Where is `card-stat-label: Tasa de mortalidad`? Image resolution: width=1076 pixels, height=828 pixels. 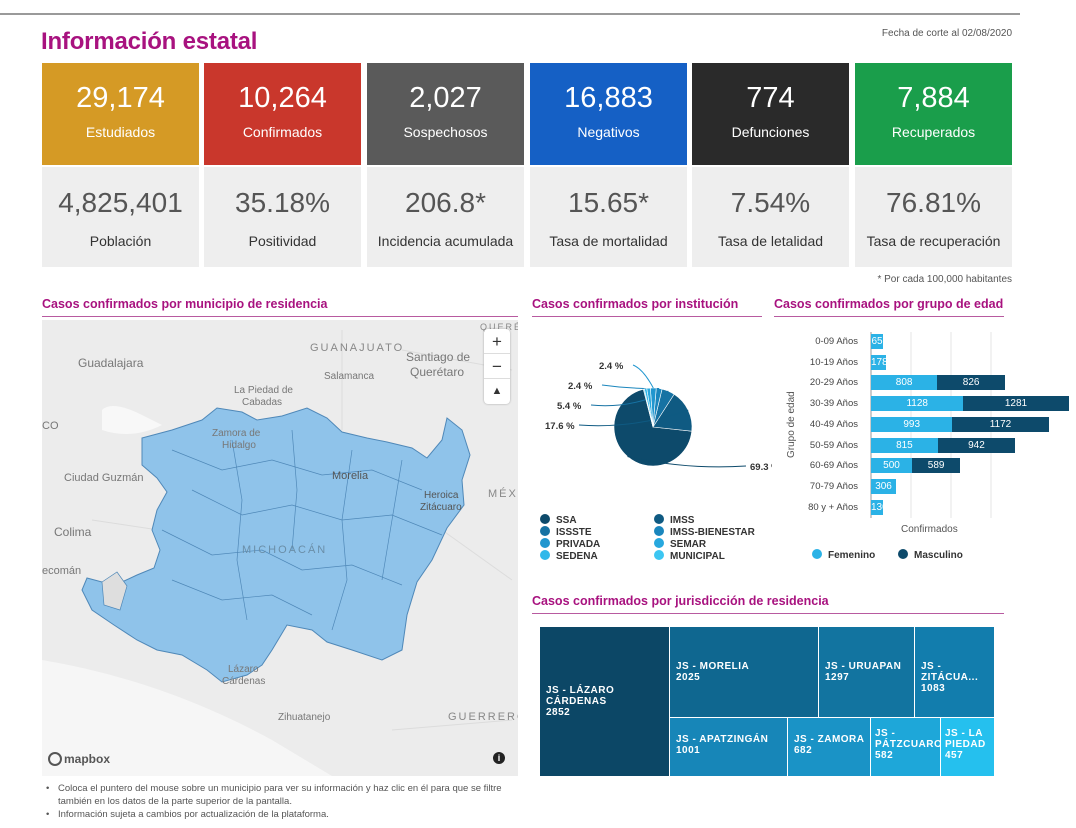
card-stat-label: Tasa de mortalidad is located at coordinates (608, 241).